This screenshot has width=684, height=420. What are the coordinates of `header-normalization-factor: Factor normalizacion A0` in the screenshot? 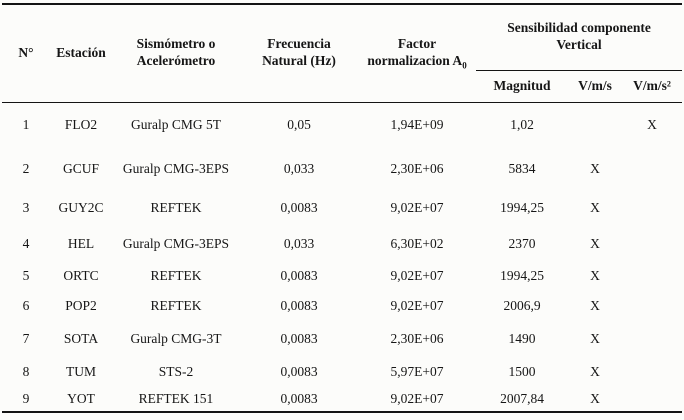 It's located at (417, 53).